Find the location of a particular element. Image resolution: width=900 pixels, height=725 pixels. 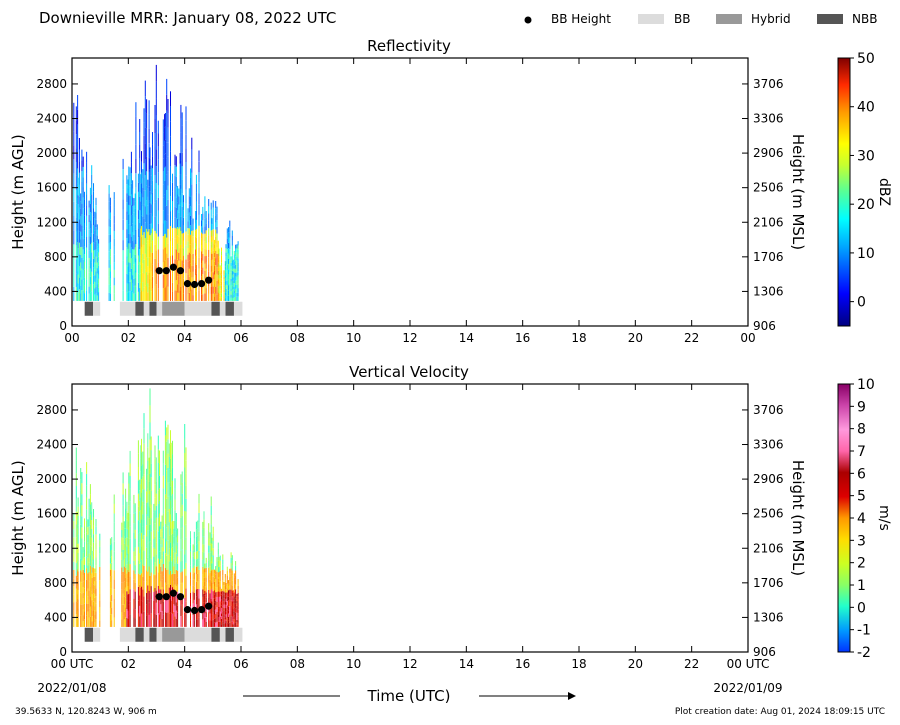

colorbar-tick-label: 40 is located at coordinates (866, 108).